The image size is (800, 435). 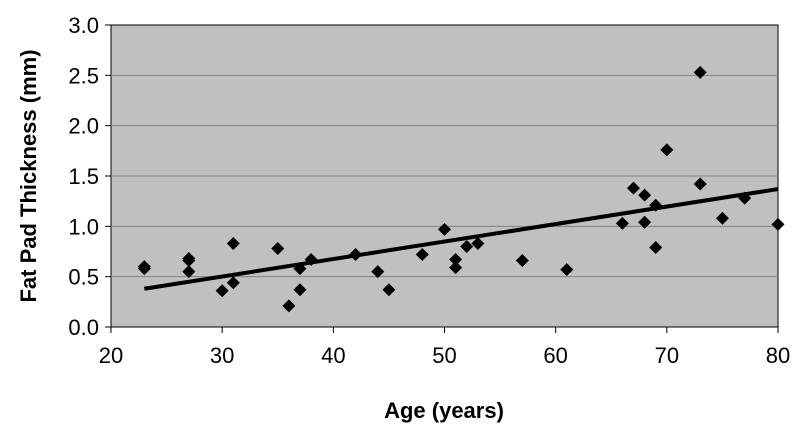 What do you see at coordinates (444, 410) in the screenshot?
I see `x-axis-title: Age (years)` at bounding box center [444, 410].